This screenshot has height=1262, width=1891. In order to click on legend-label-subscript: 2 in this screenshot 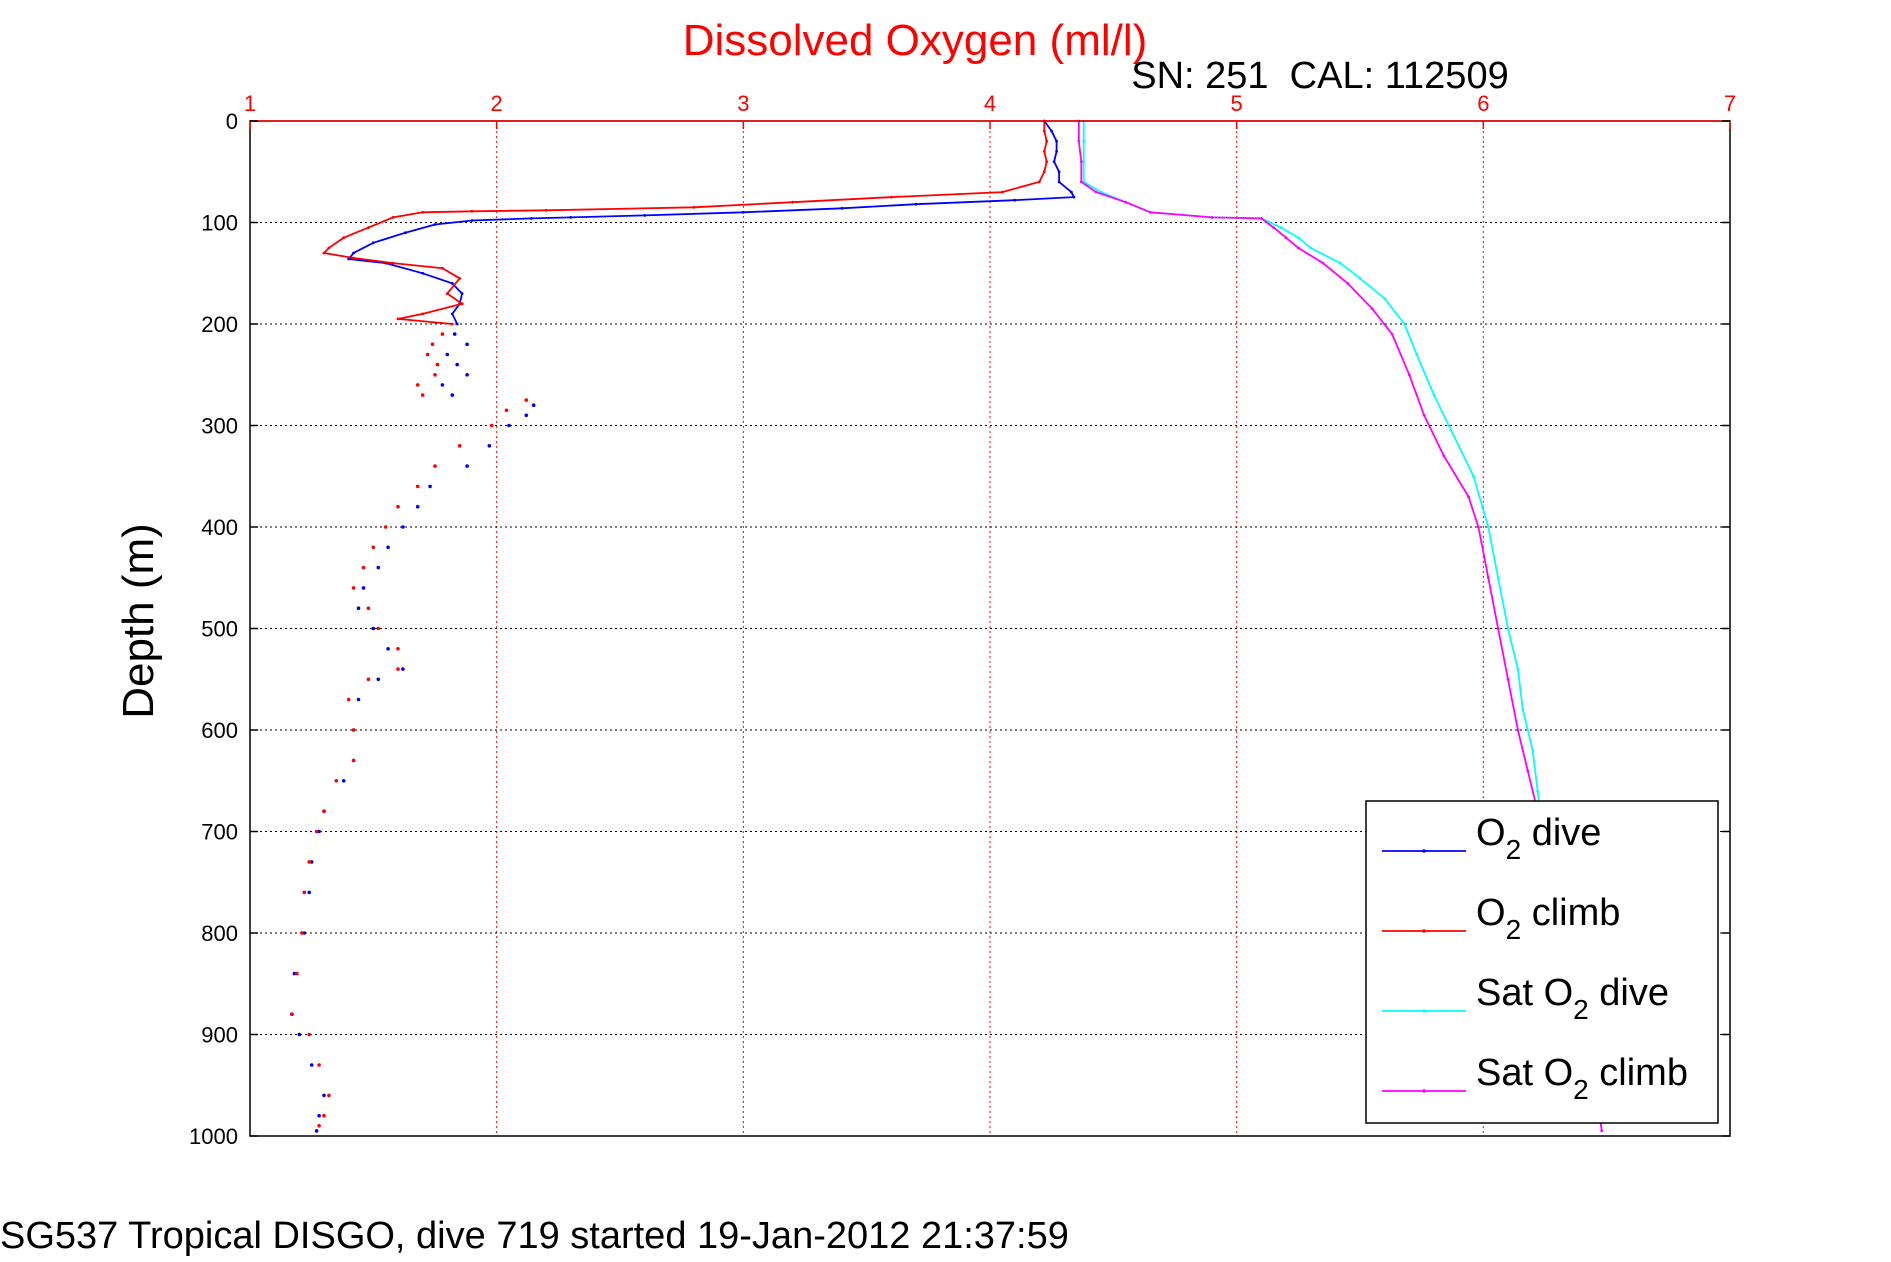, I will do `click(1581, 1089)`.